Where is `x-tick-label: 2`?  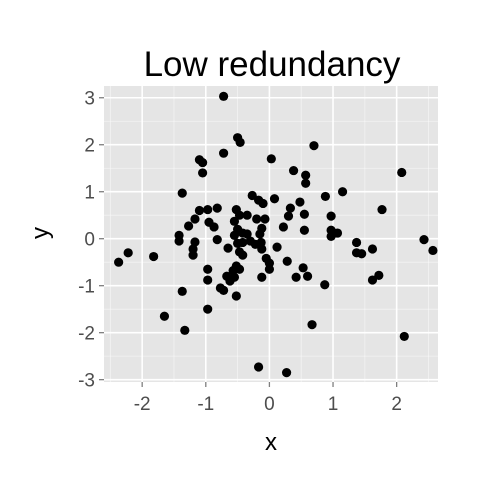 x-tick-label: 2 is located at coordinates (396, 404).